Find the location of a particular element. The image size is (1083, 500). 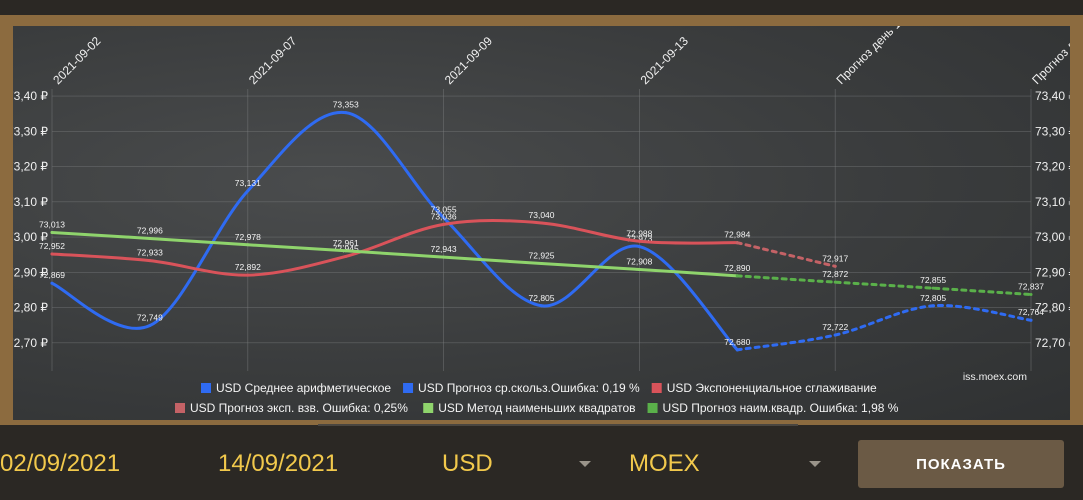

show-button: ПОКАЗАТЬ is located at coordinates (961, 464).